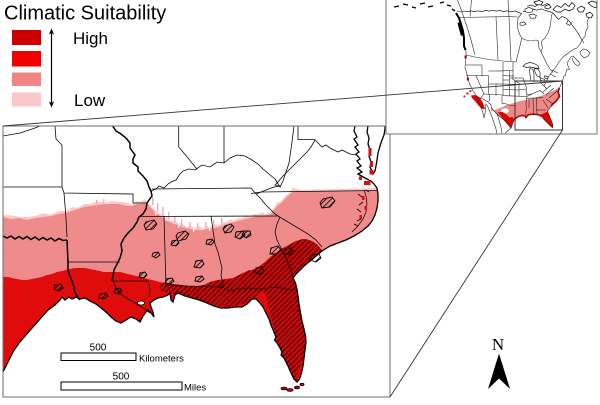 The width and height of the screenshot is (600, 405). Describe the element at coordinates (90, 100) in the screenshot. I see `svg-text: Low` at that location.